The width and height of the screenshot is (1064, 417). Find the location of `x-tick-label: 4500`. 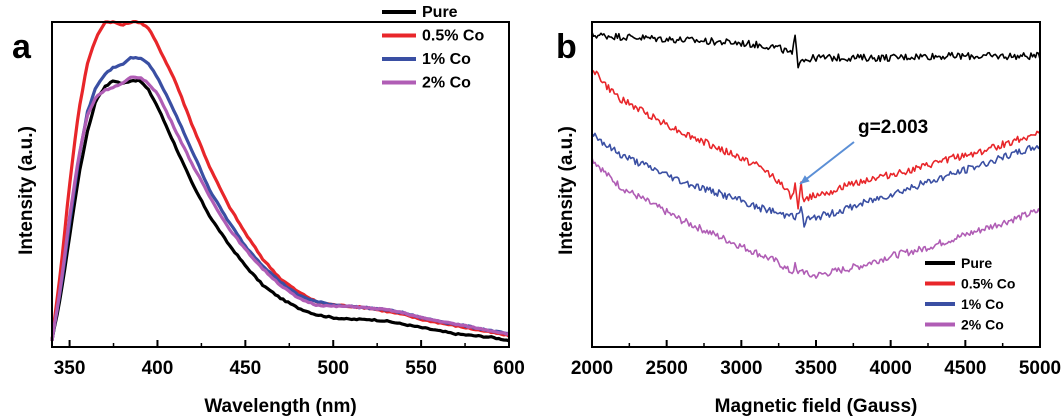

x-tick-label: 4500 is located at coordinates (965, 368).